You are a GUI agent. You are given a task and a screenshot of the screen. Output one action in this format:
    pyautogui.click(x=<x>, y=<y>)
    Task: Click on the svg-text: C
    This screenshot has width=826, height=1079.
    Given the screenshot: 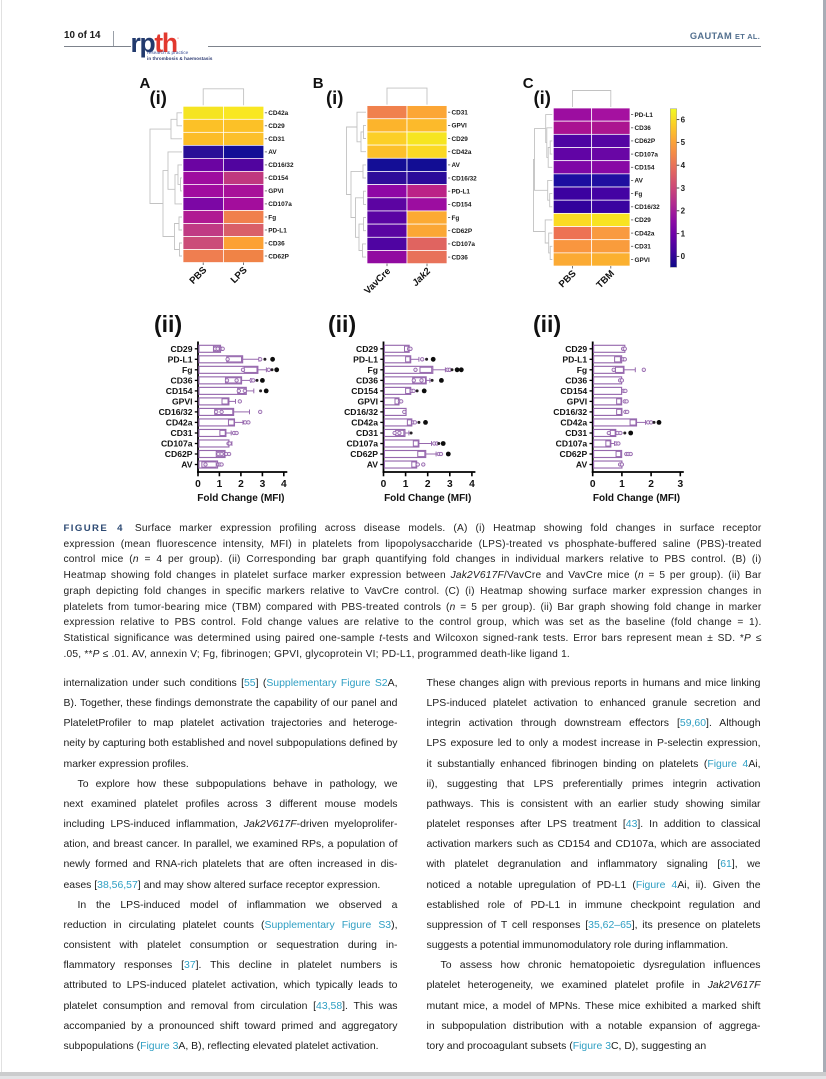 What is the action you would take?
    pyautogui.click(x=528, y=83)
    